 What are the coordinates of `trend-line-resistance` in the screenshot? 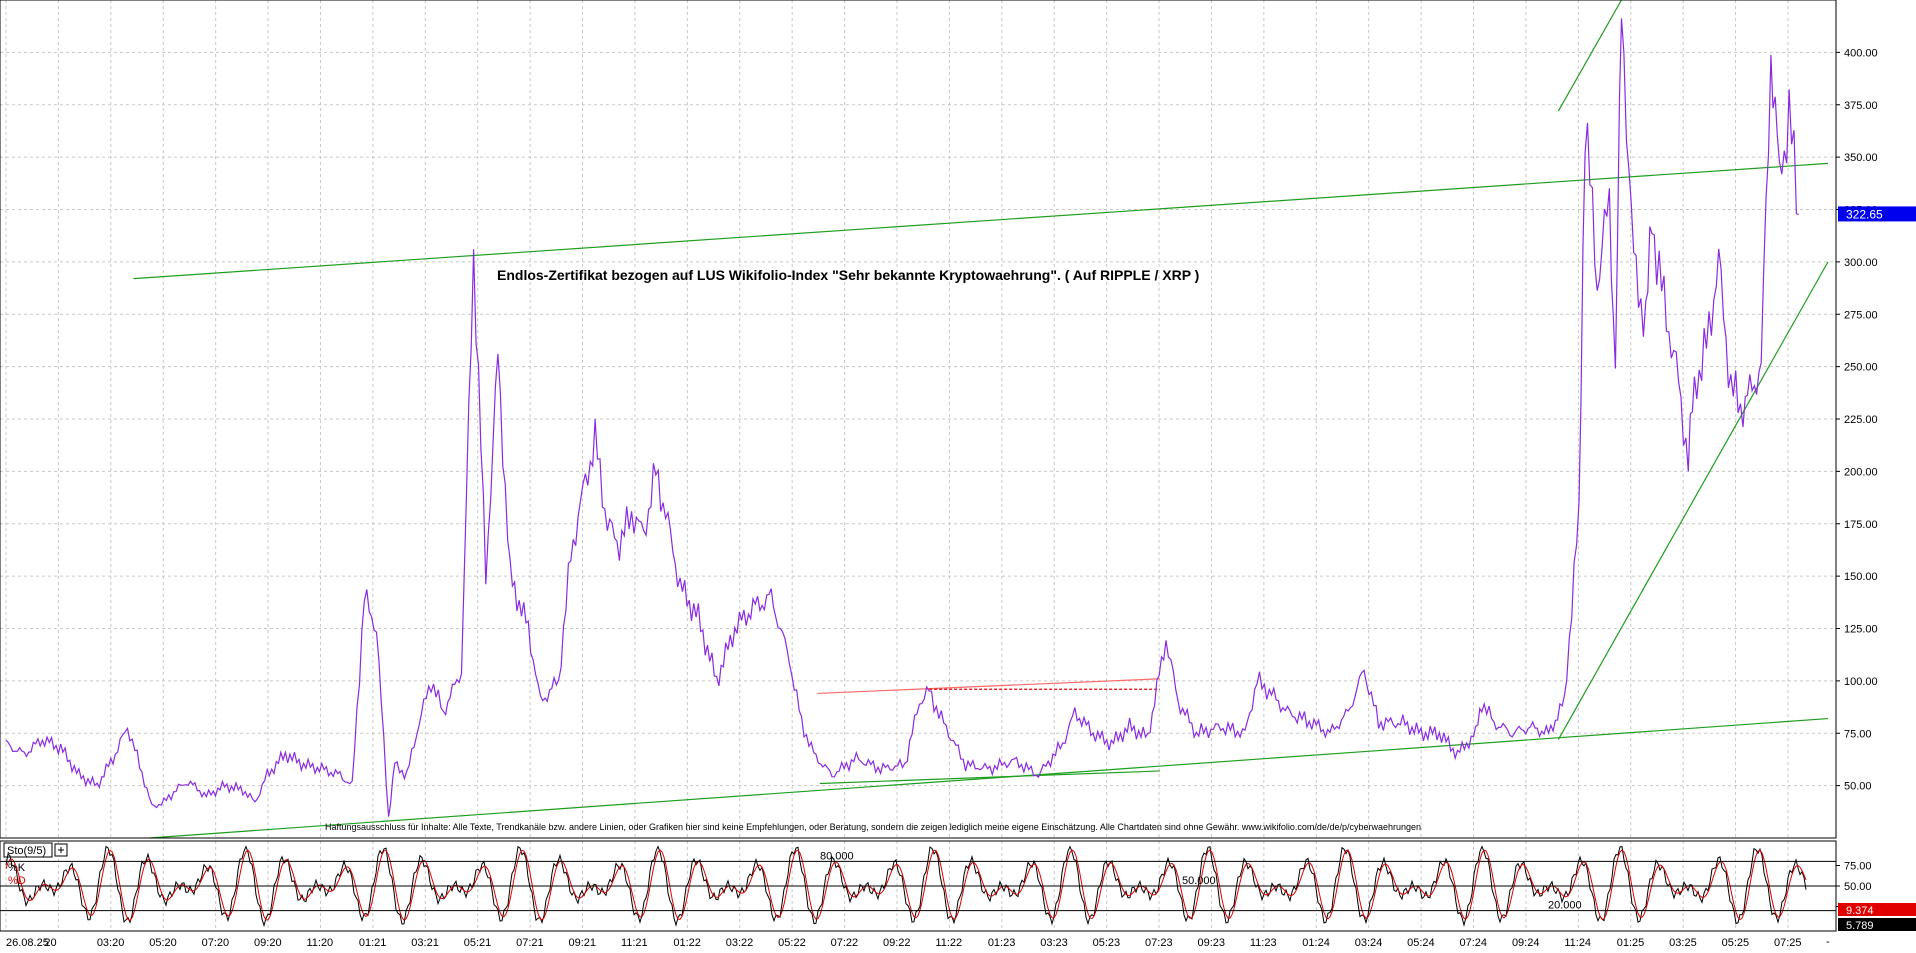 It's located at (988, 686).